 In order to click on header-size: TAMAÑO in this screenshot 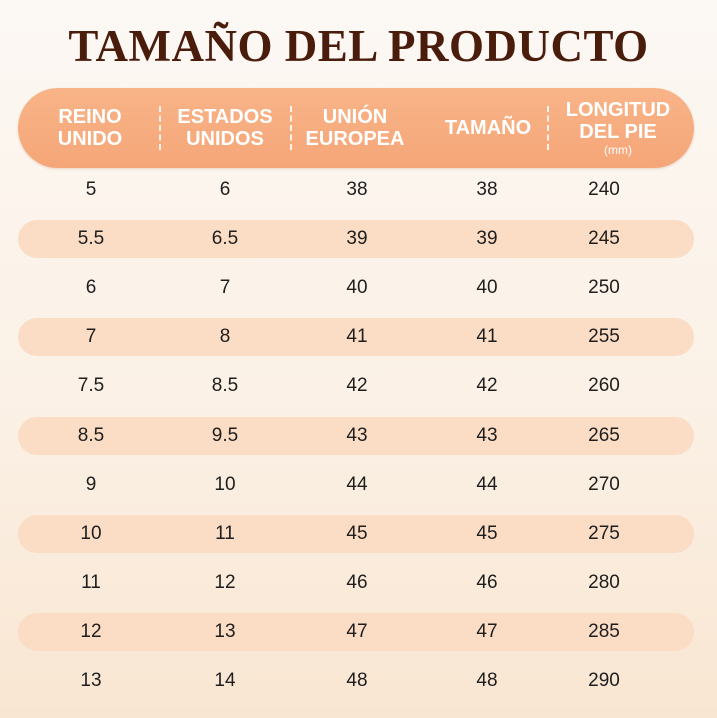, I will do `click(488, 128)`.